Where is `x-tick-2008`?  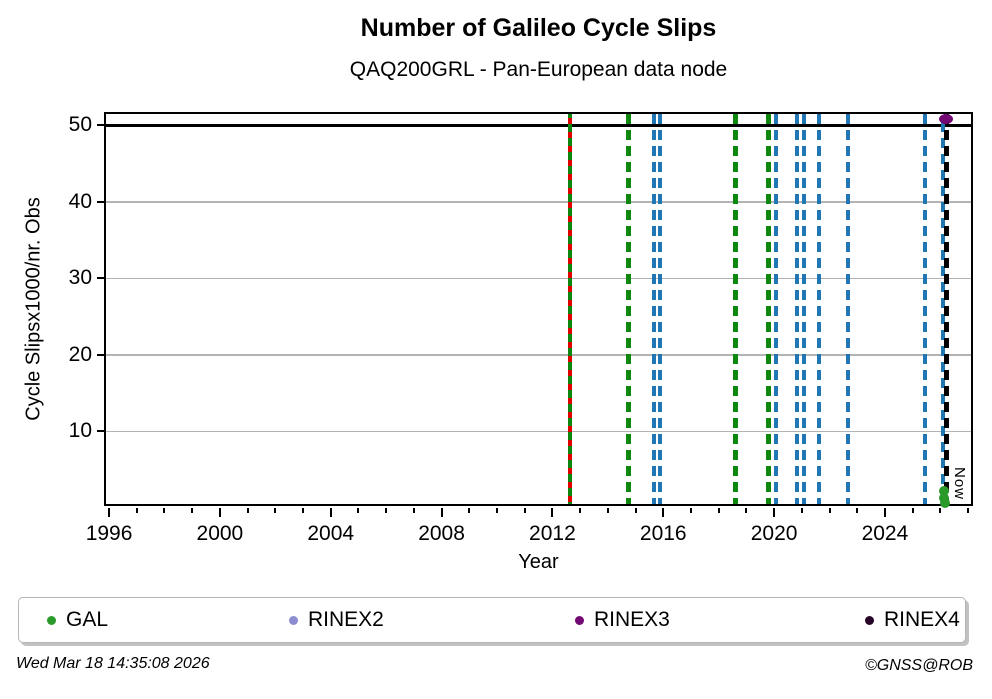 x-tick-2008 is located at coordinates (441, 512).